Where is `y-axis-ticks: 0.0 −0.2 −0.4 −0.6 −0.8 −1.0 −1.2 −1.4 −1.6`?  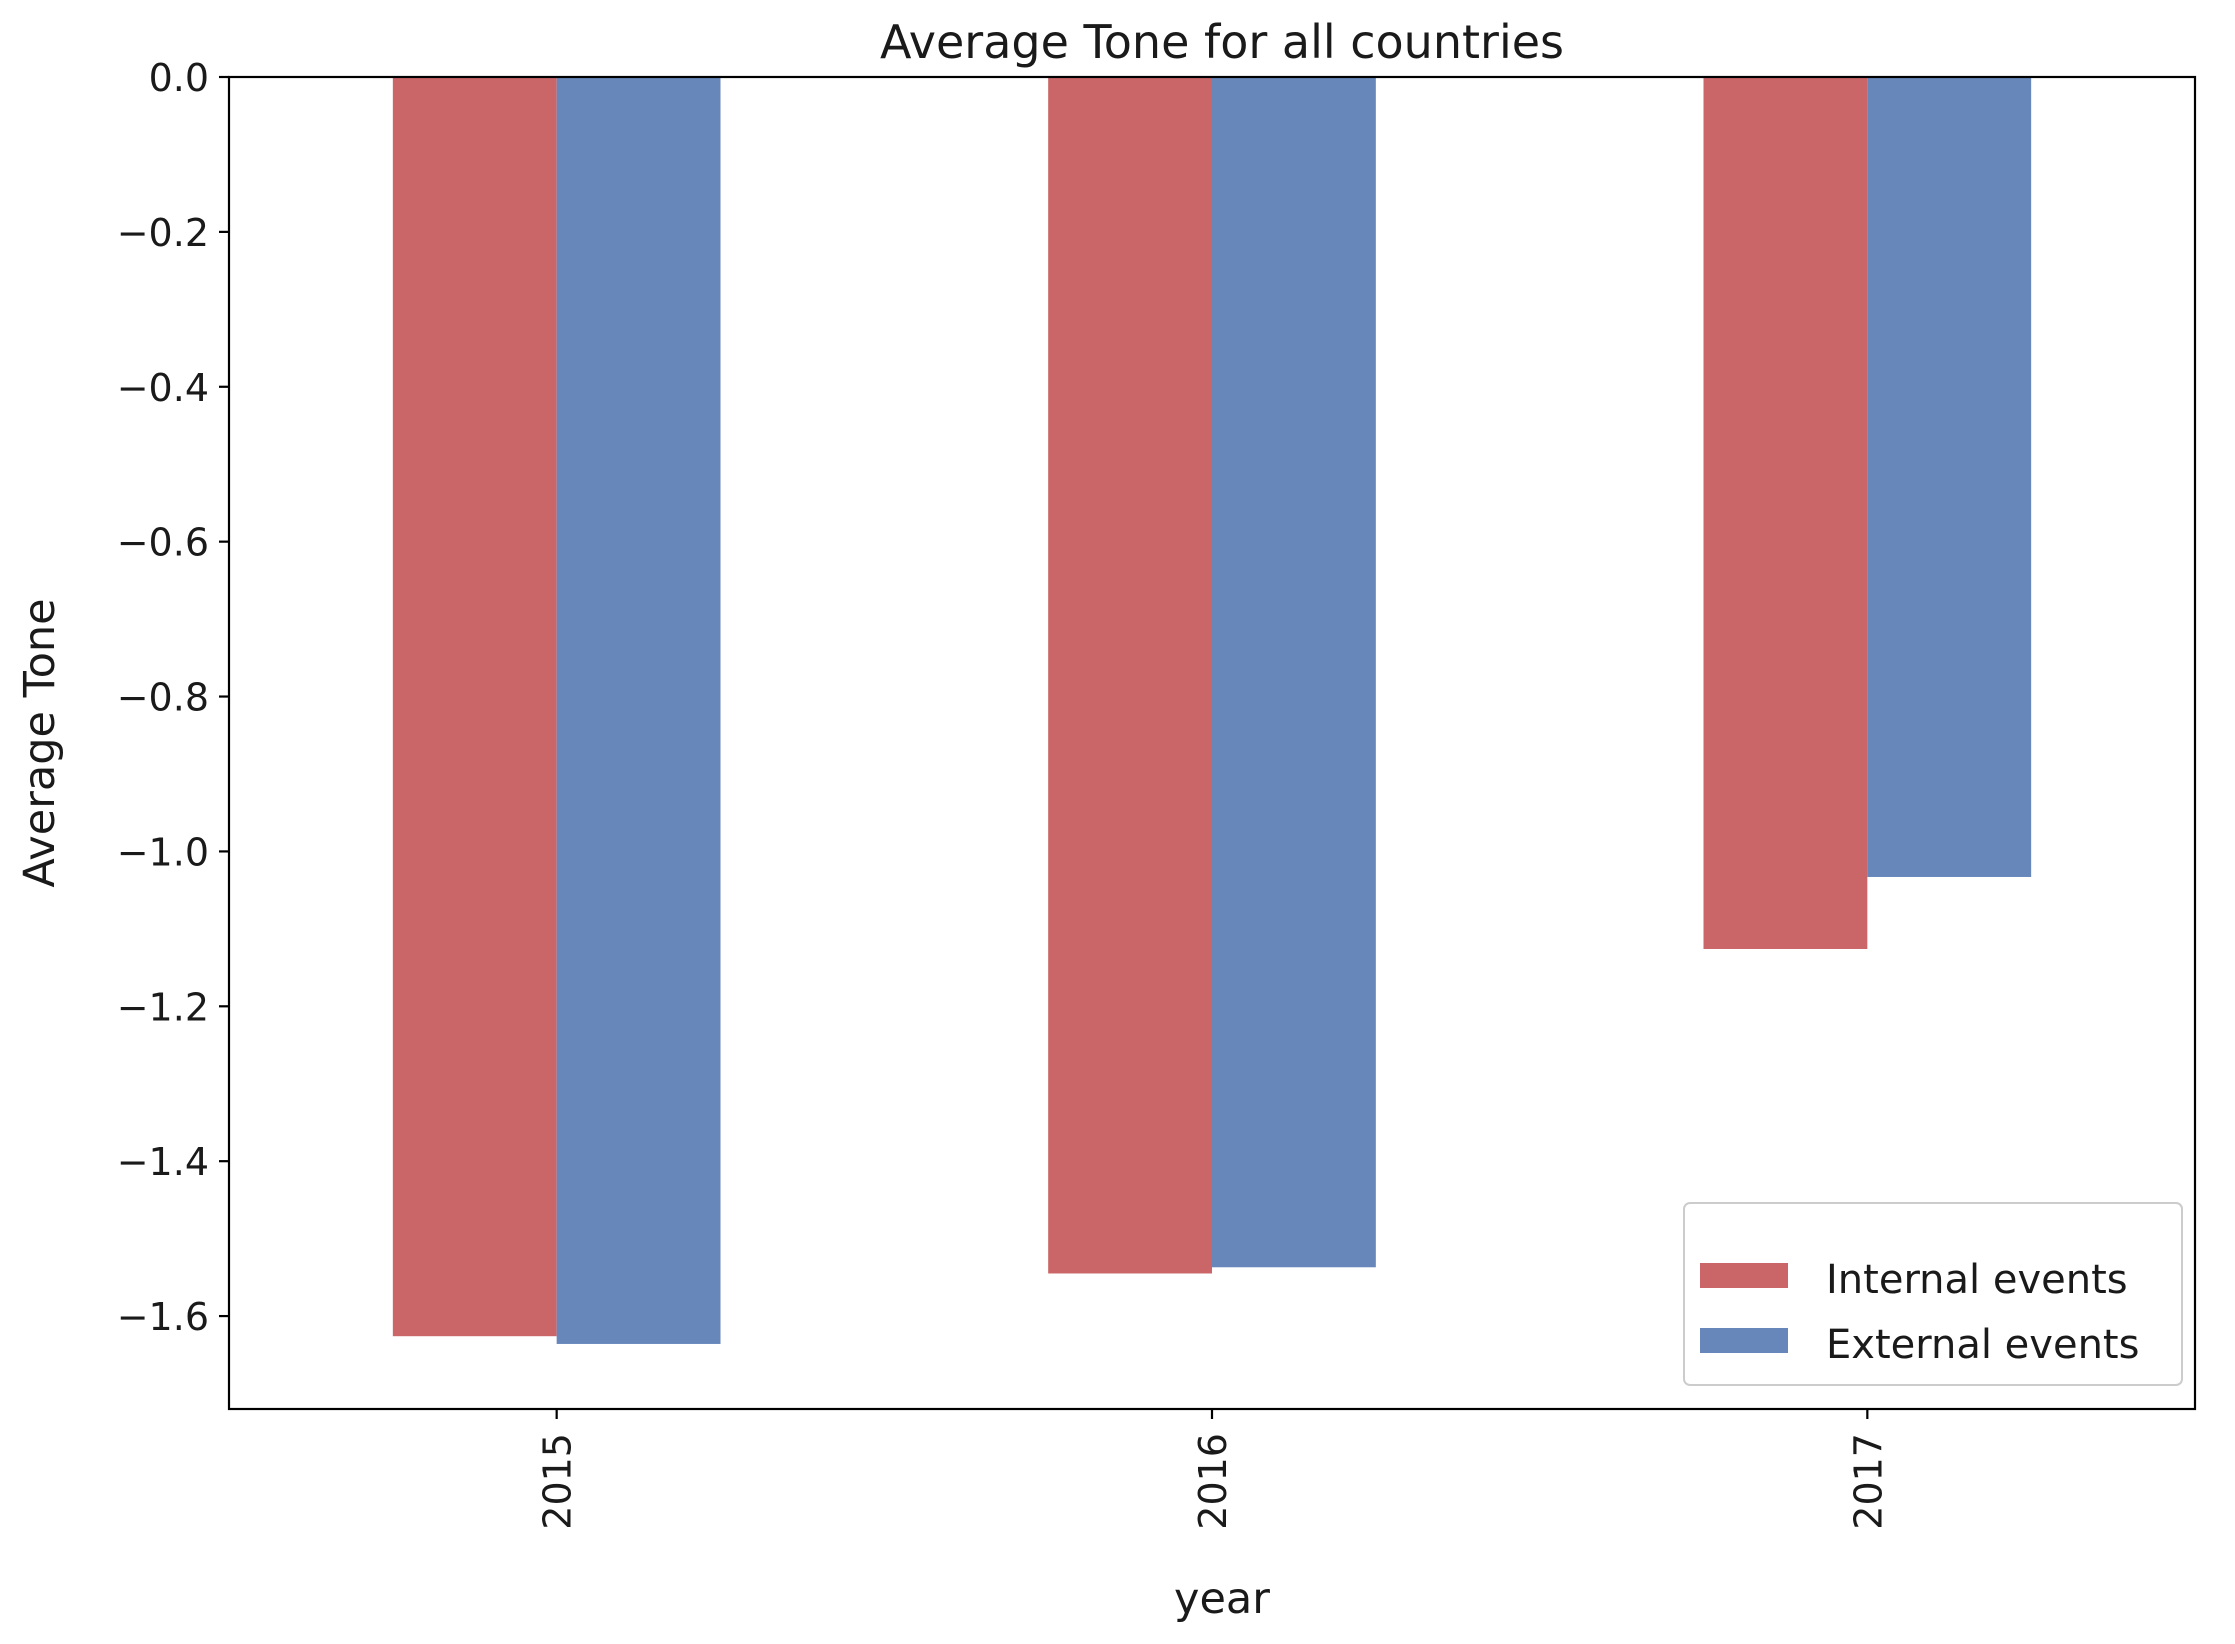 y-axis-ticks: 0.0 −0.2 −0.4 −0.6 −0.8 −1.0 −1.2 −1.4 −1.6 is located at coordinates (173, 697).